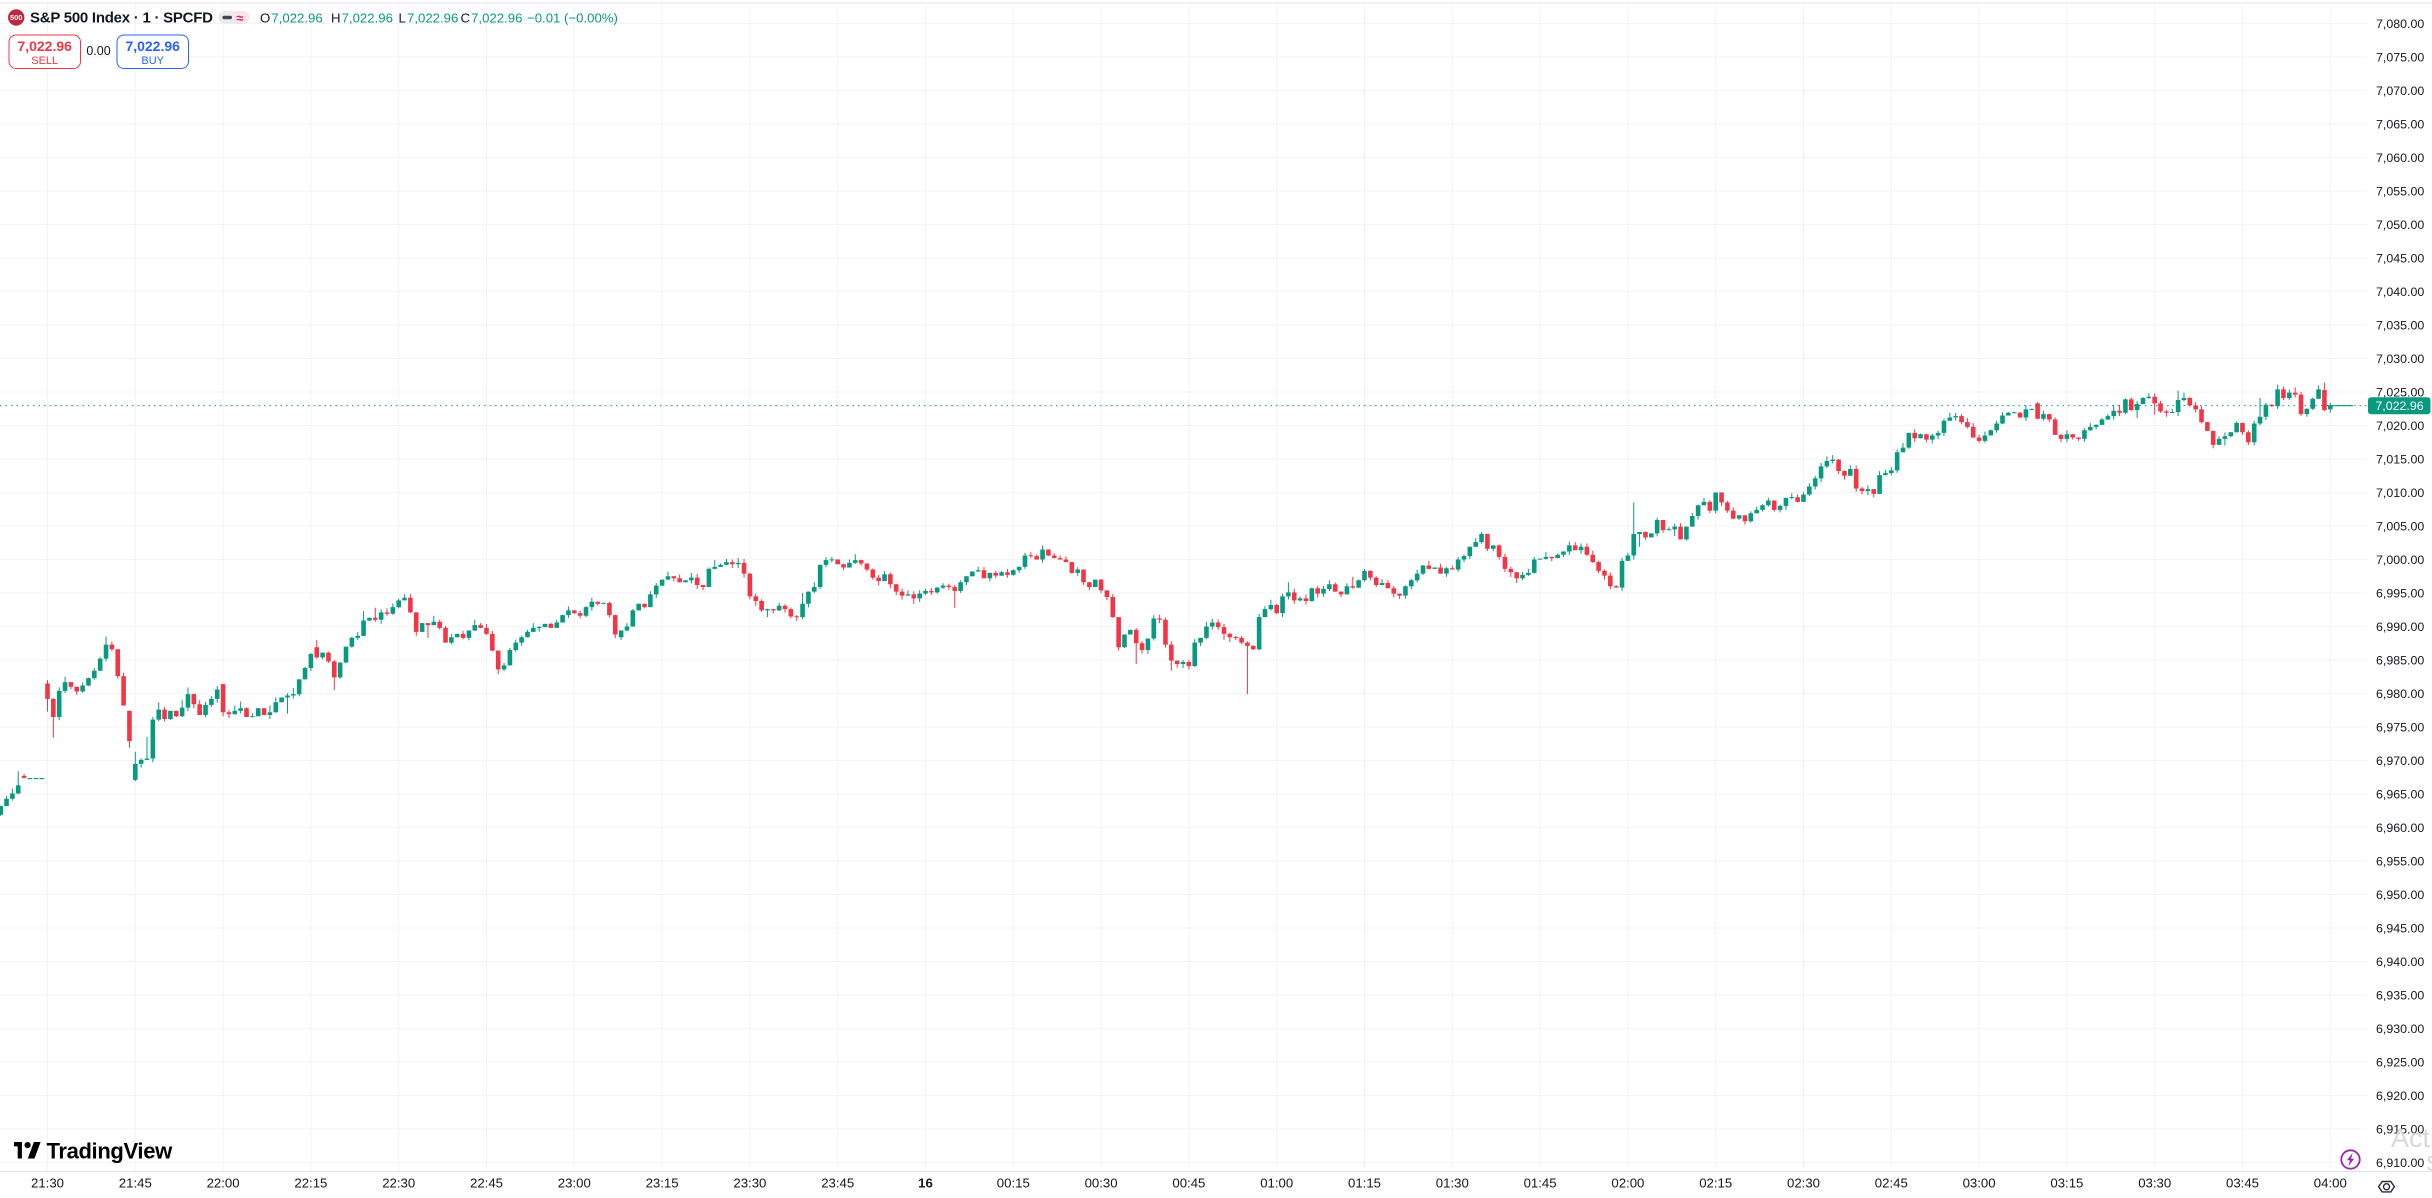 The width and height of the screenshot is (2432, 1198). I want to click on svg-text: 6,960.00, so click(2400, 828).